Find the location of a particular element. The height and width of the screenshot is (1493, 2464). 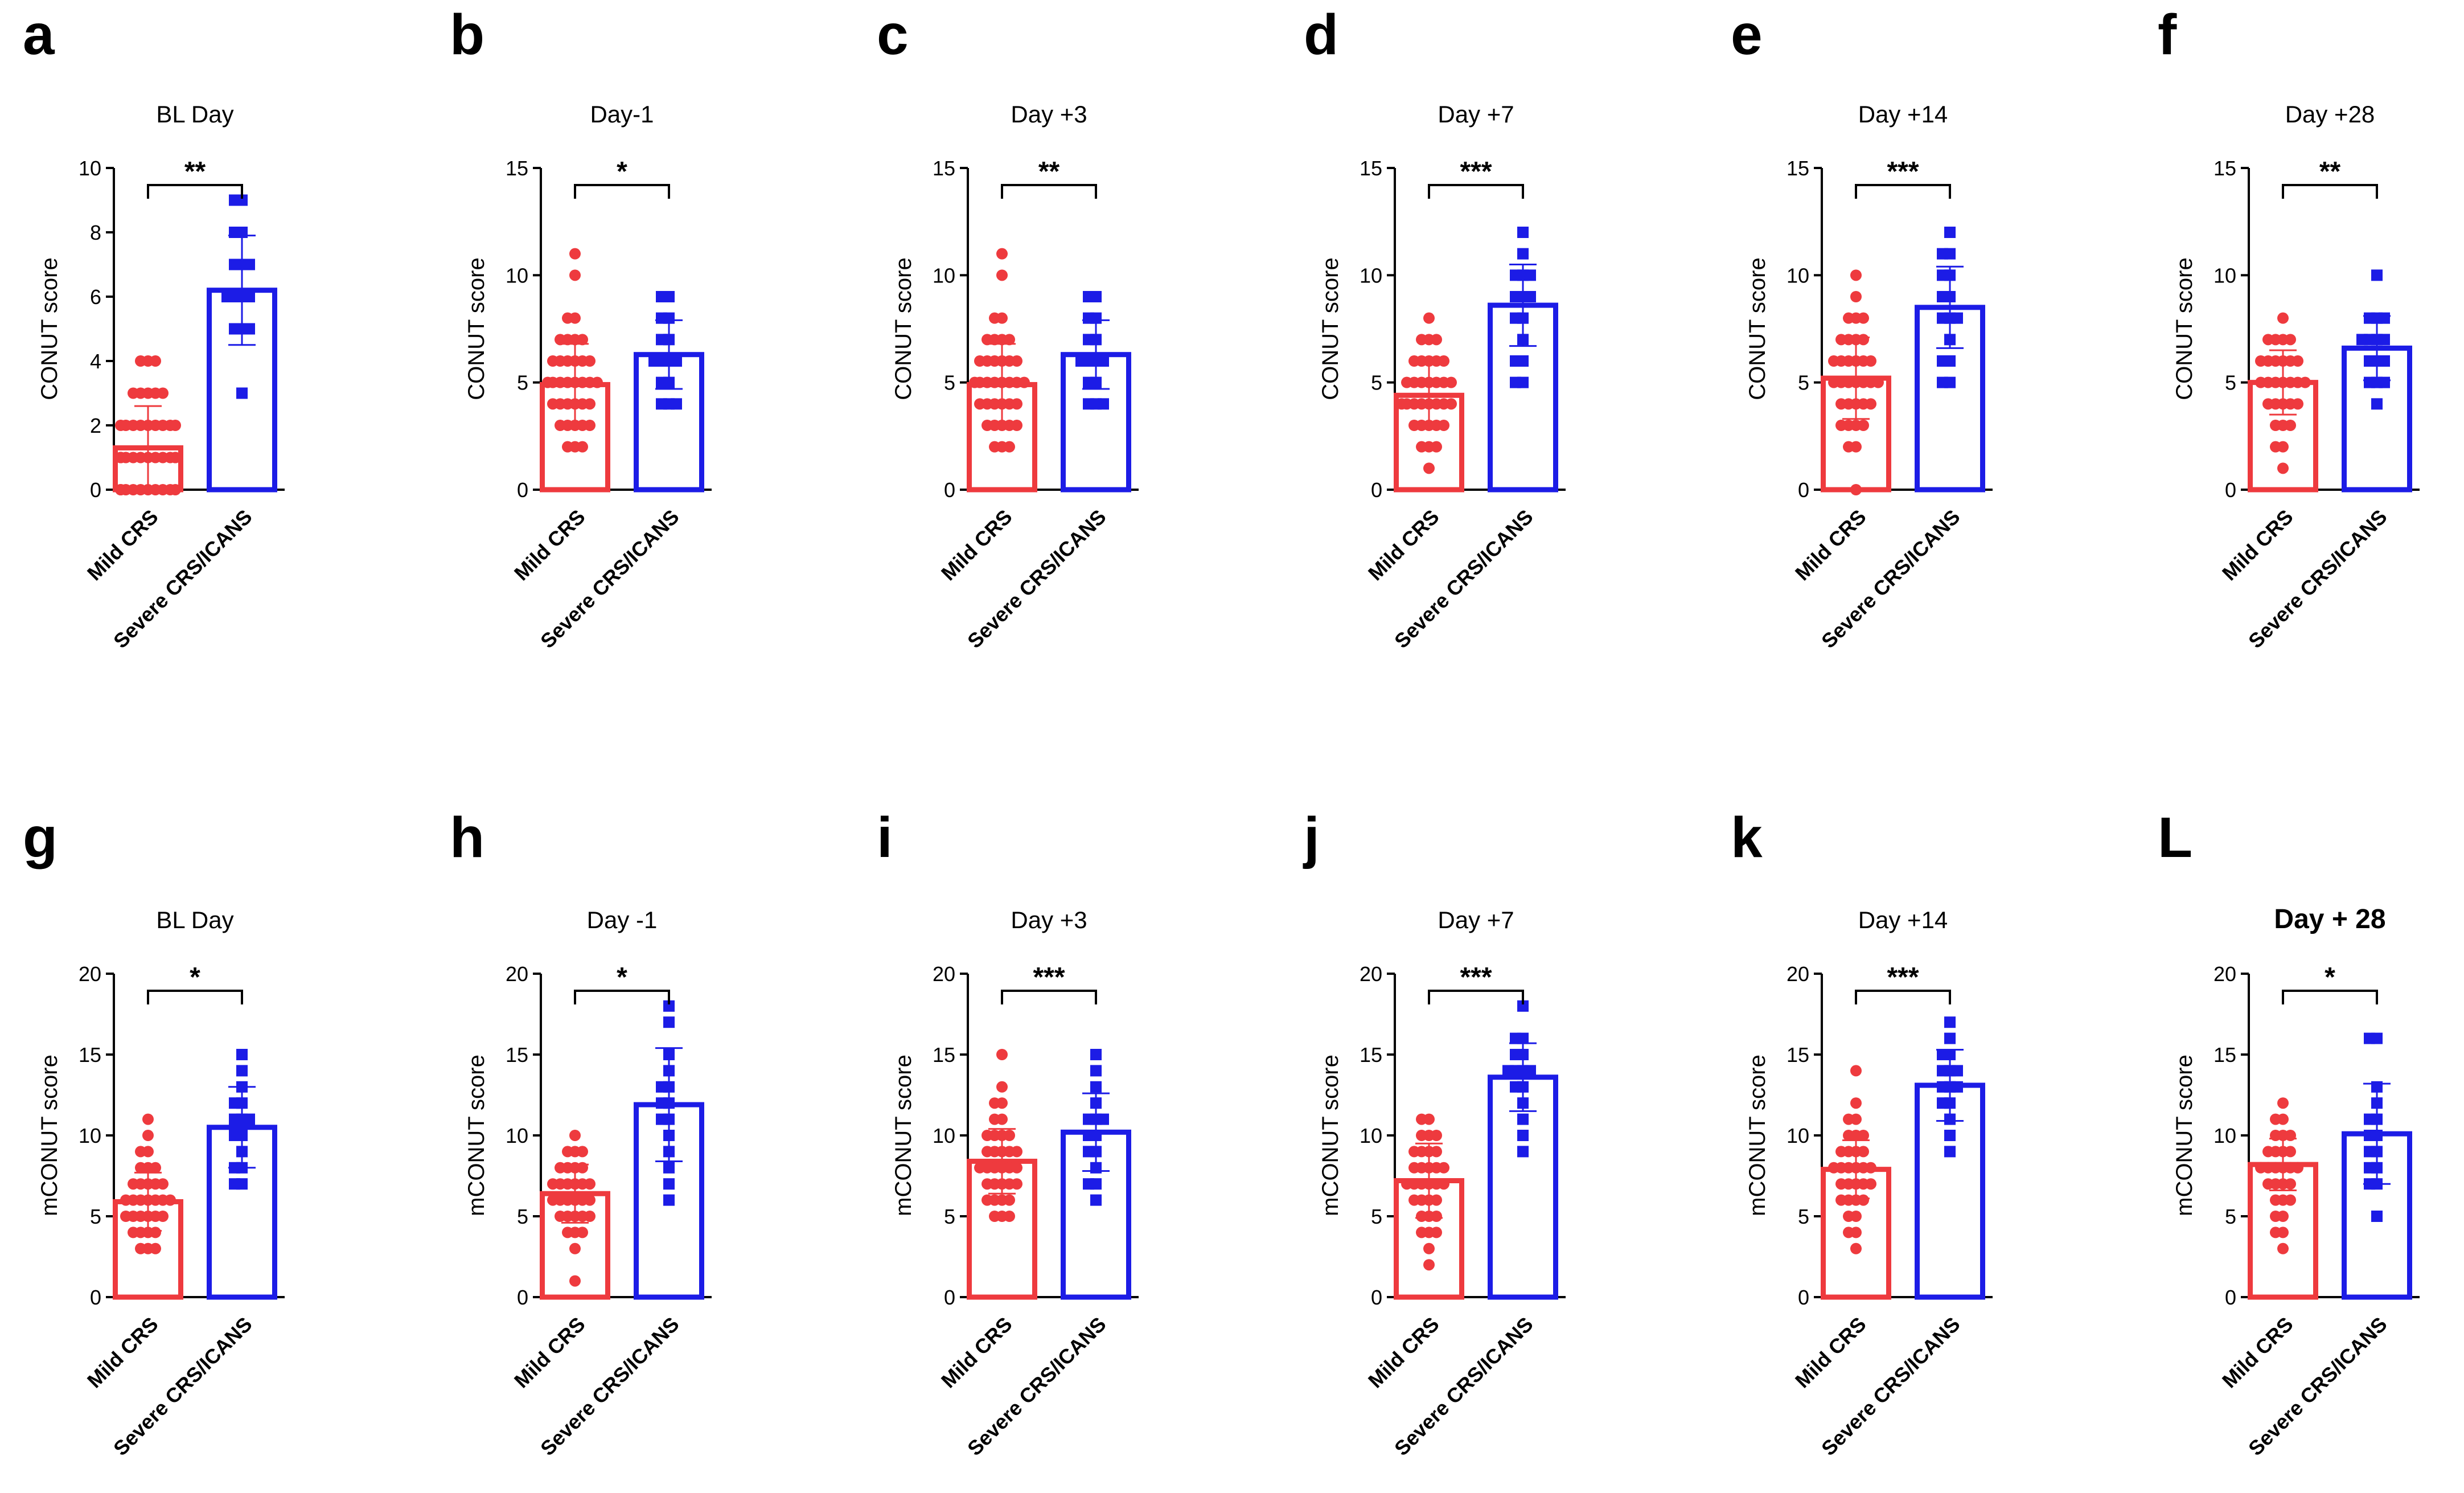

y-tick-label: 2 is located at coordinates (96, 425).